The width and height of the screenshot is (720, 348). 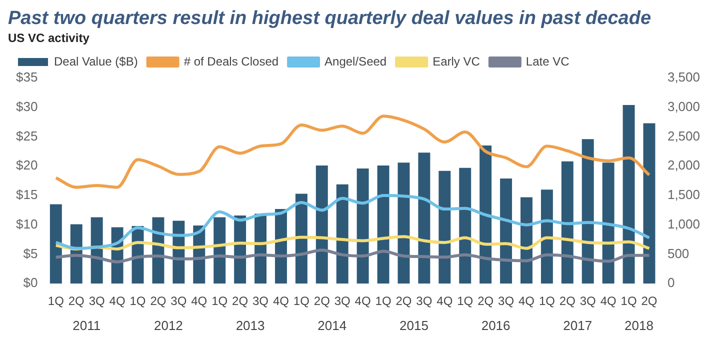 What do you see at coordinates (27, 77) in the screenshot?
I see `y-tick-label: $35` at bounding box center [27, 77].